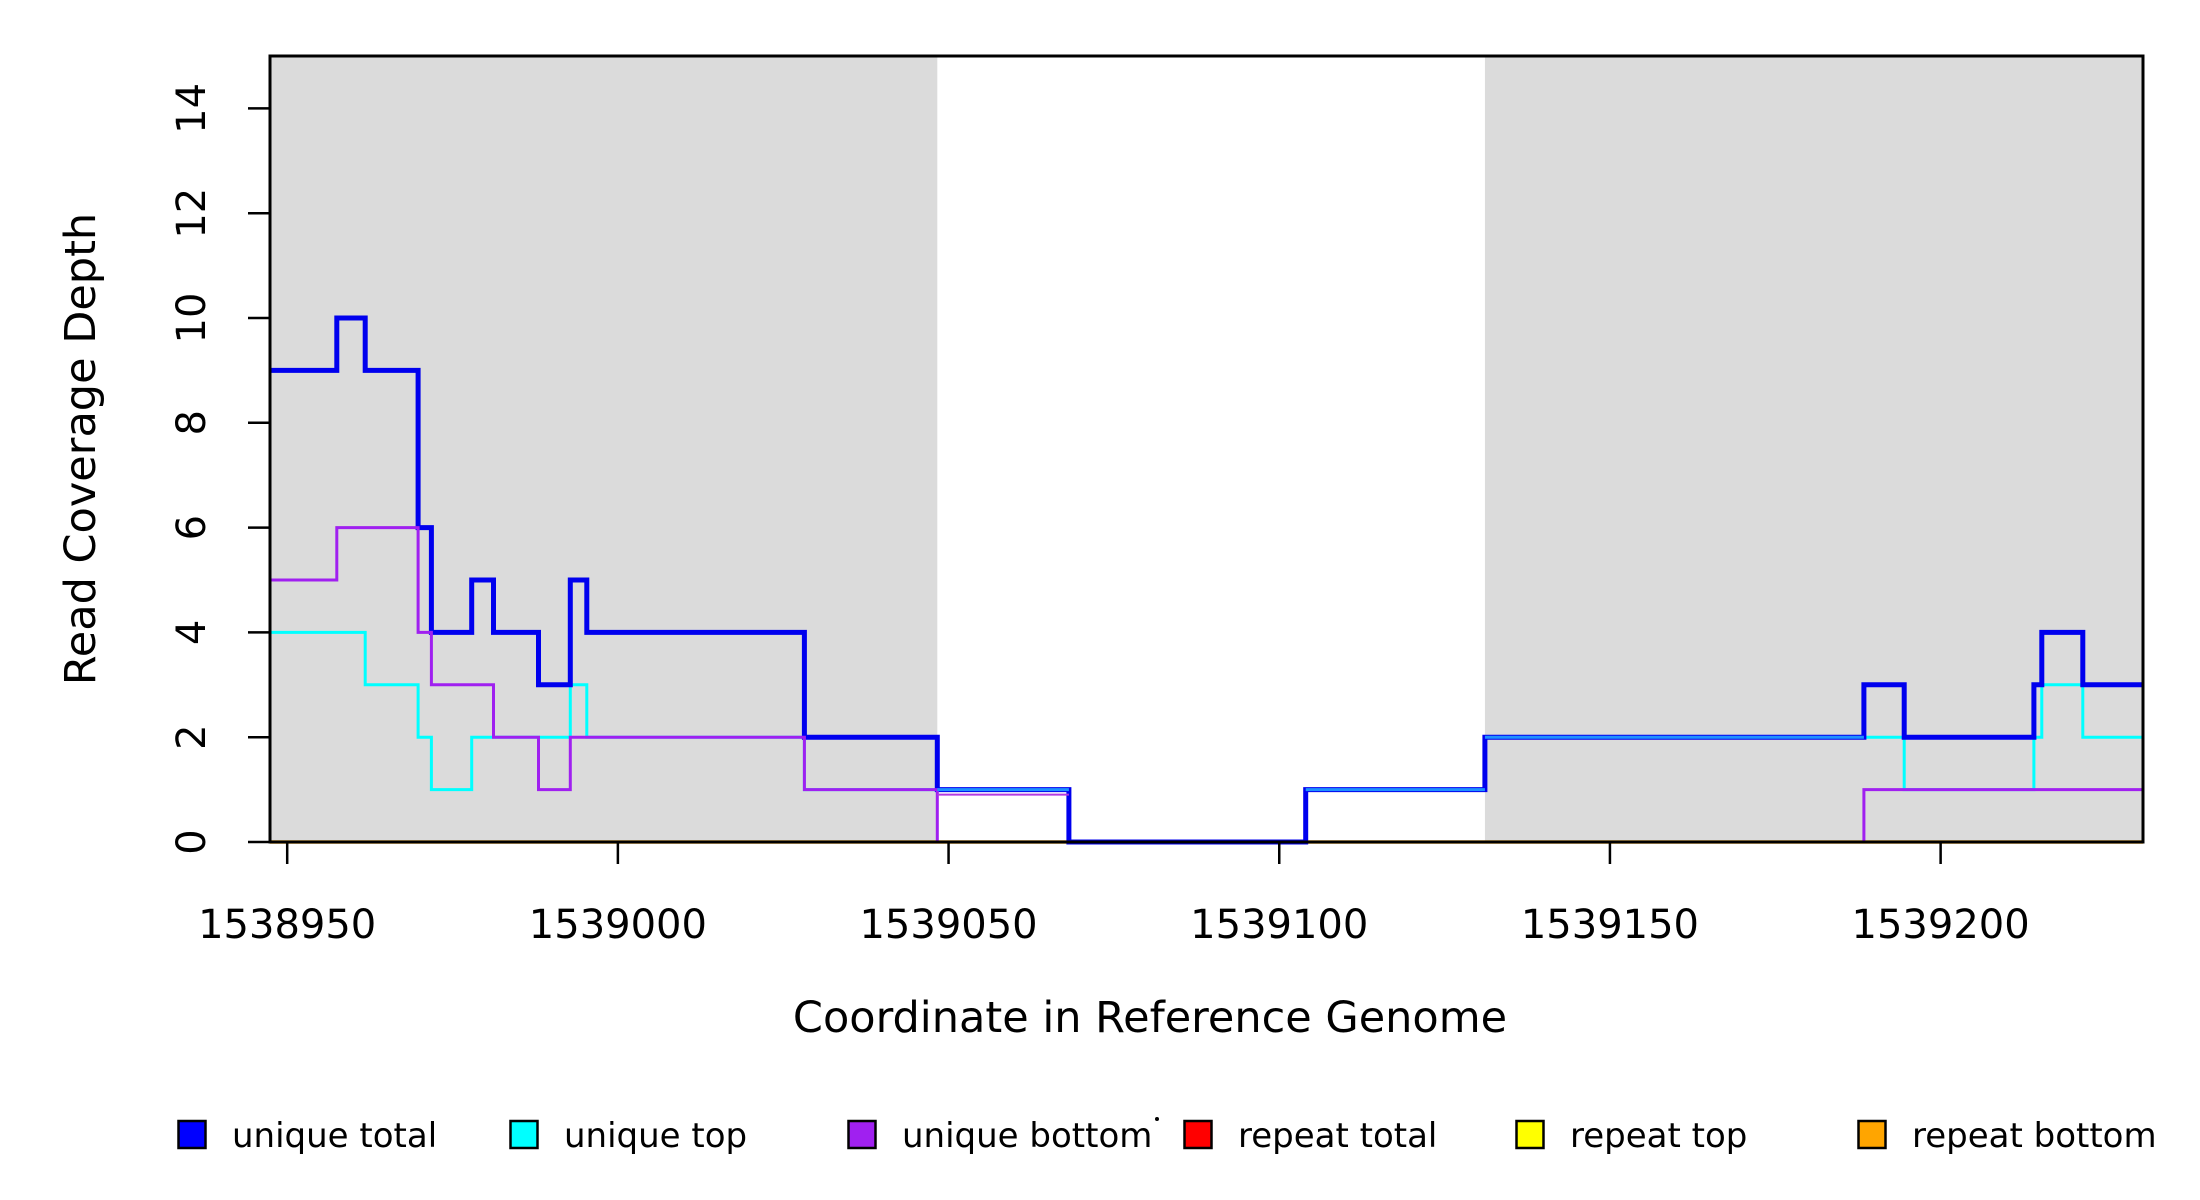  Describe the element at coordinates (192, 108) in the screenshot. I see `y-tick-label: 14` at that location.